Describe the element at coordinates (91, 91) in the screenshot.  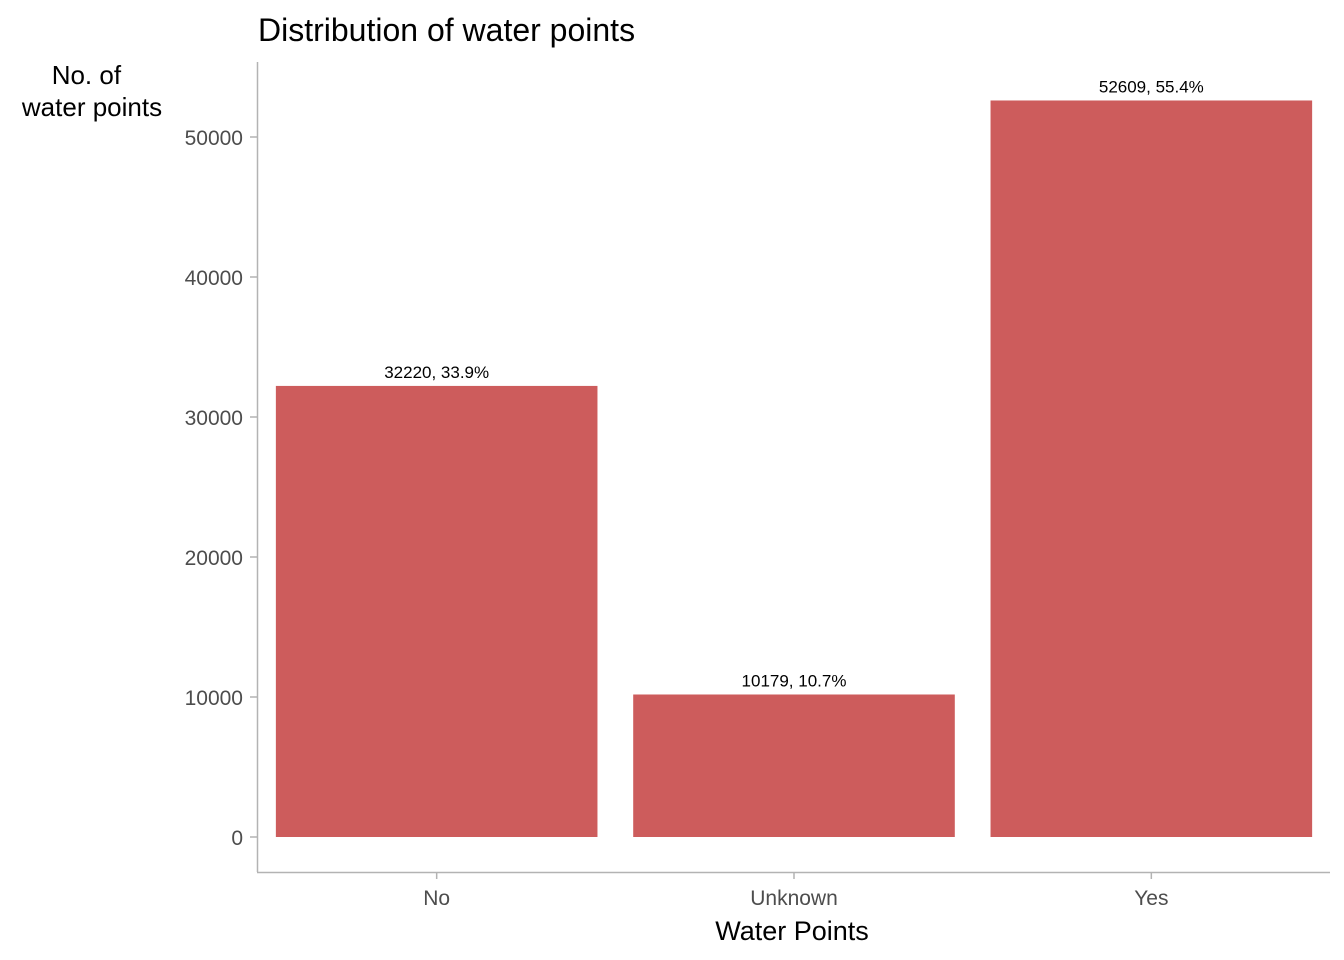
I see `y-axis-label: No. of water points` at that location.